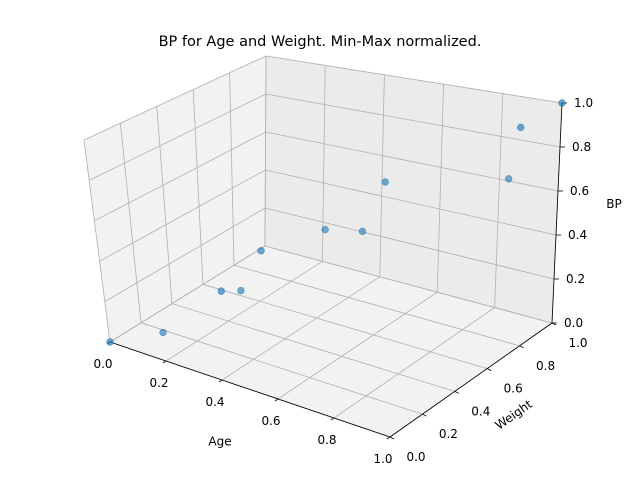 The image size is (640, 480). I want to click on y-tick-label: 0.6, so click(513, 389).